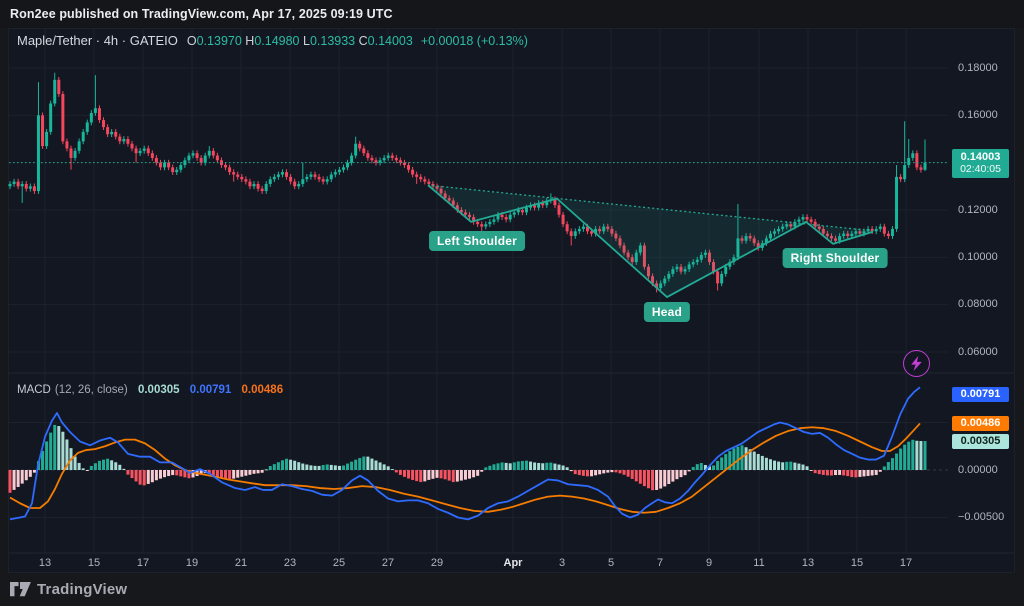 This screenshot has width=1024, height=606. I want to click on time-axis-label: 3, so click(562, 563).